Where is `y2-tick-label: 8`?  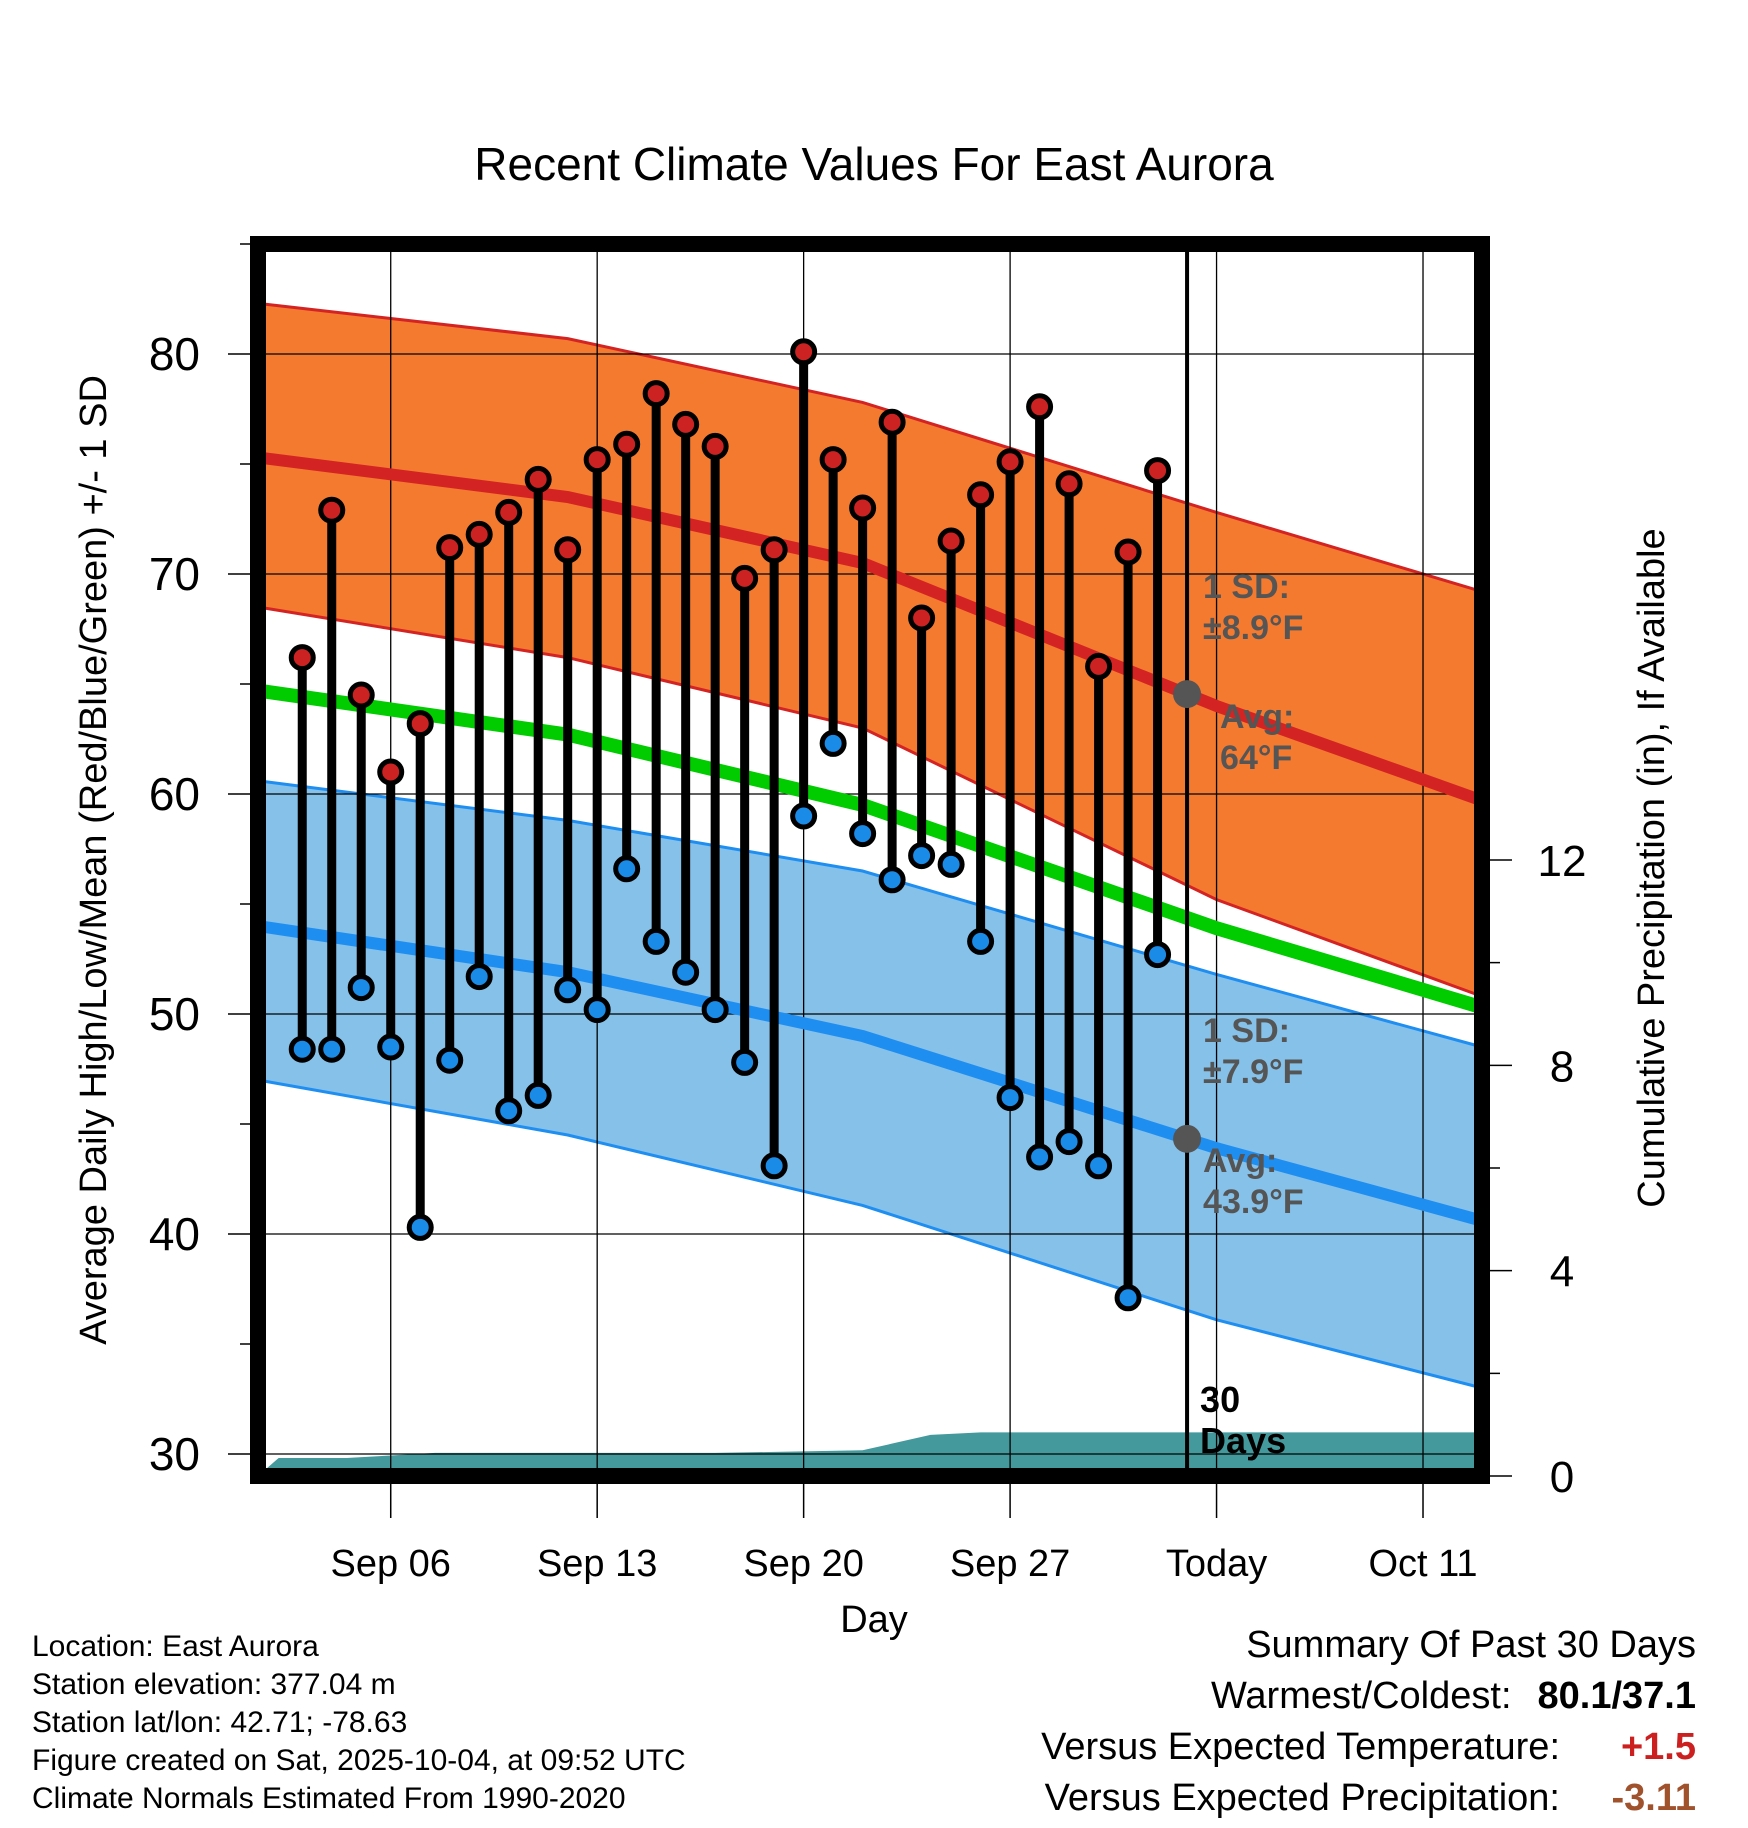
y2-tick-label: 8 is located at coordinates (1562, 1066).